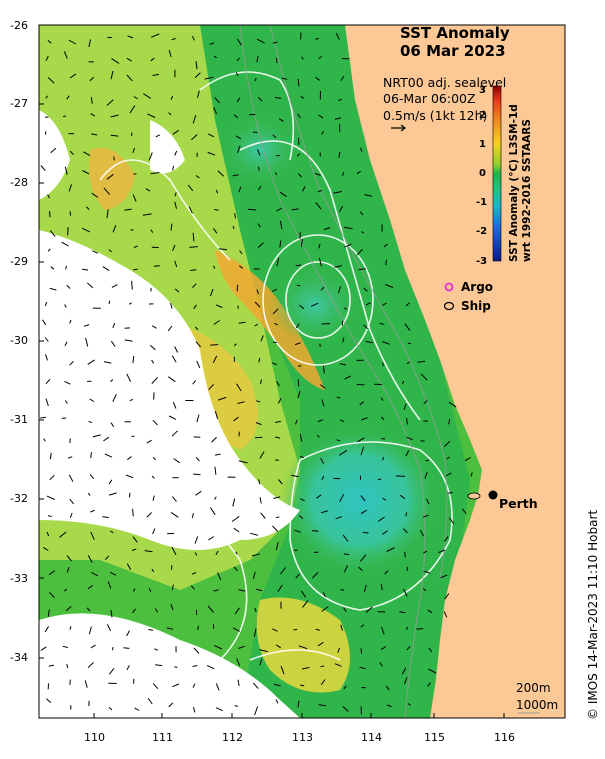  What do you see at coordinates (398, 128) in the screenshot?
I see `scale-arrow-icon` at bounding box center [398, 128].